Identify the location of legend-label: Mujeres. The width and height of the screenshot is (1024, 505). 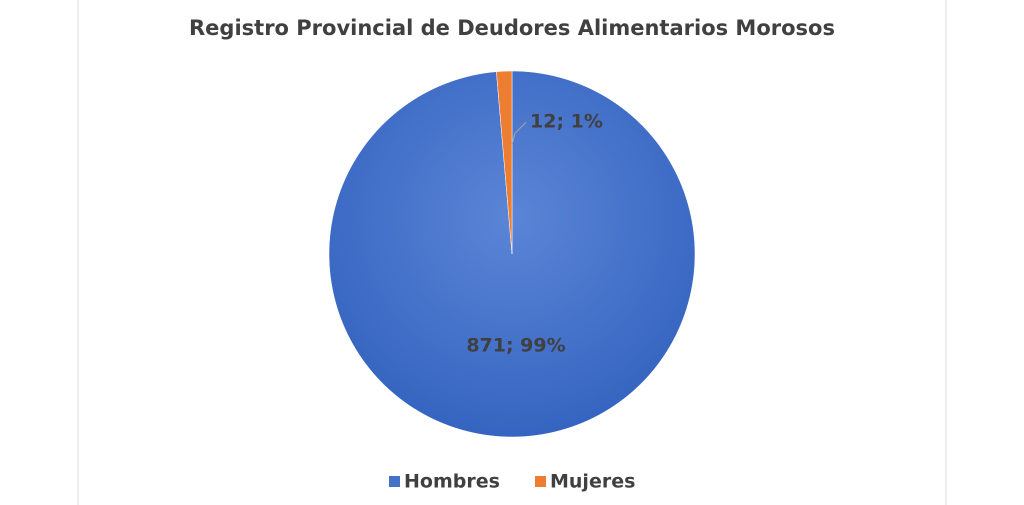
(592, 482).